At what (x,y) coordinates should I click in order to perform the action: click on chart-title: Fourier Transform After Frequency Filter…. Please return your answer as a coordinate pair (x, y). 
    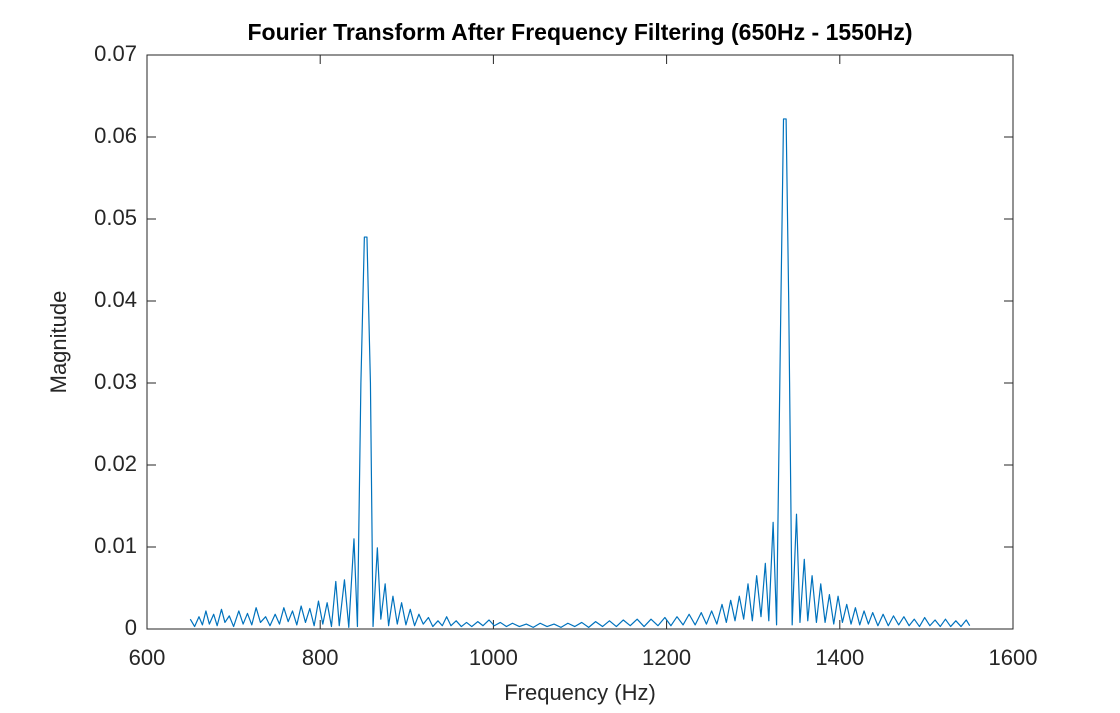
    Looking at the image, I should click on (579, 32).